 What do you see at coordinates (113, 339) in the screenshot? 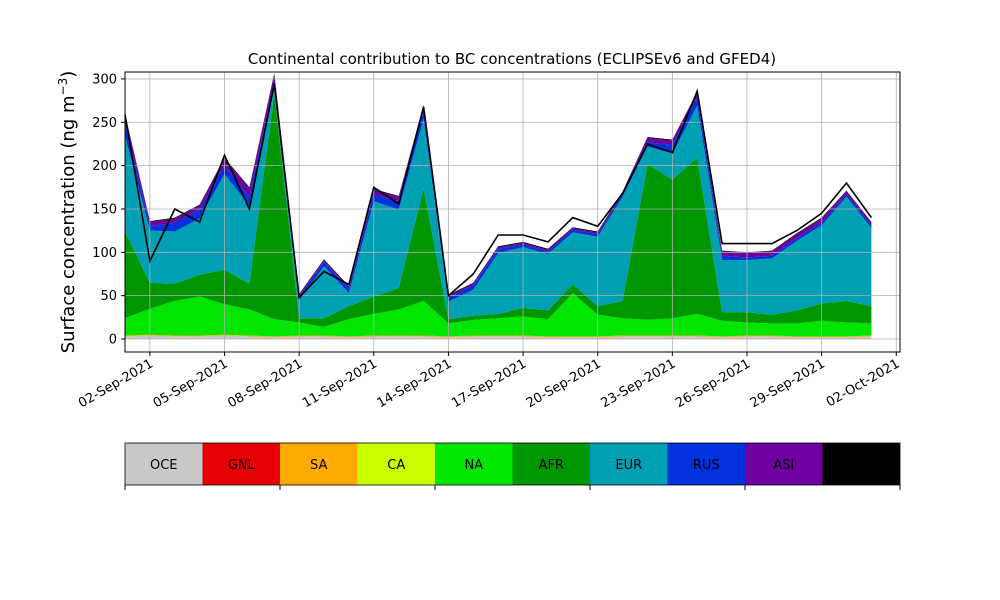
I see `y-tick-label: 0` at bounding box center [113, 339].